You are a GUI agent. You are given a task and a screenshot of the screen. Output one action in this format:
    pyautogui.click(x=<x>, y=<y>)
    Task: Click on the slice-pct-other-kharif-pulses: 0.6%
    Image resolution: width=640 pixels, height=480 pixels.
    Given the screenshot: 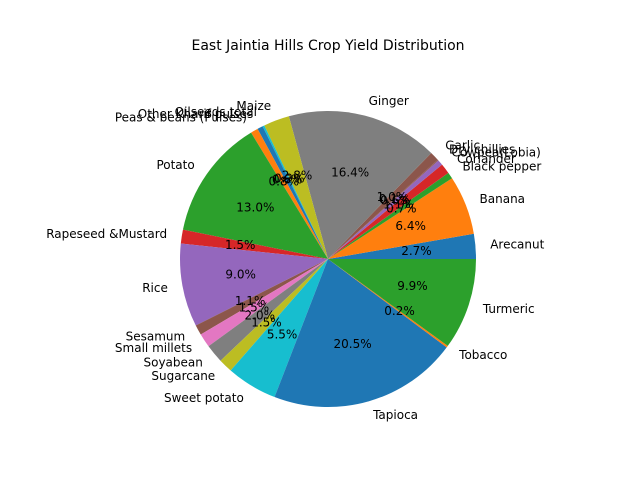 What is the action you would take?
    pyautogui.click(x=287, y=180)
    